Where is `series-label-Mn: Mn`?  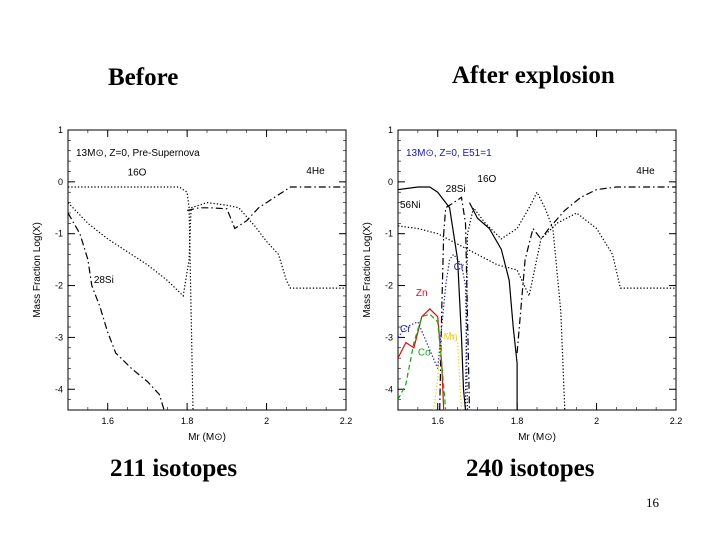
series-label-Mn: Mn is located at coordinates (451, 337).